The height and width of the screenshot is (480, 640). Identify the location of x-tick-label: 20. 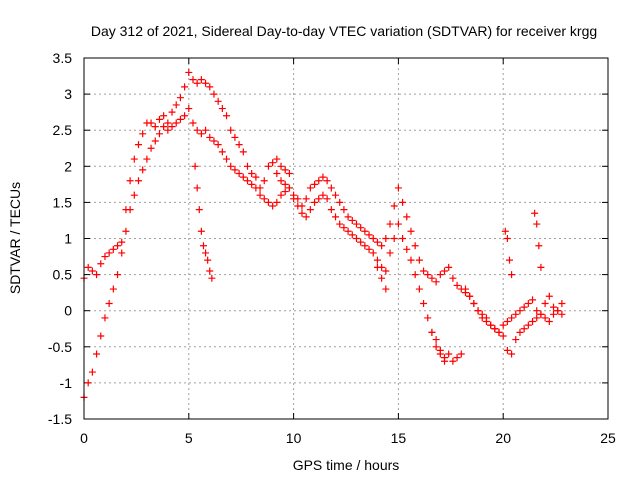
(503, 438).